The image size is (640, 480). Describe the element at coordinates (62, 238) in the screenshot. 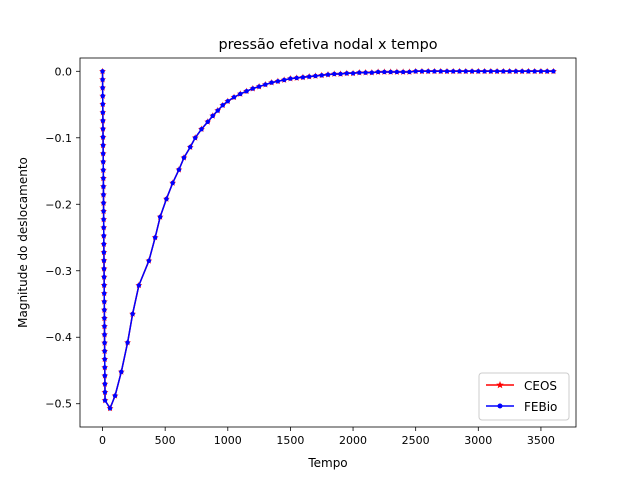

I see `y-axis-ticks: 0.0 −0.1 −0.2 −0.3 −0.4 −0.5` at that location.